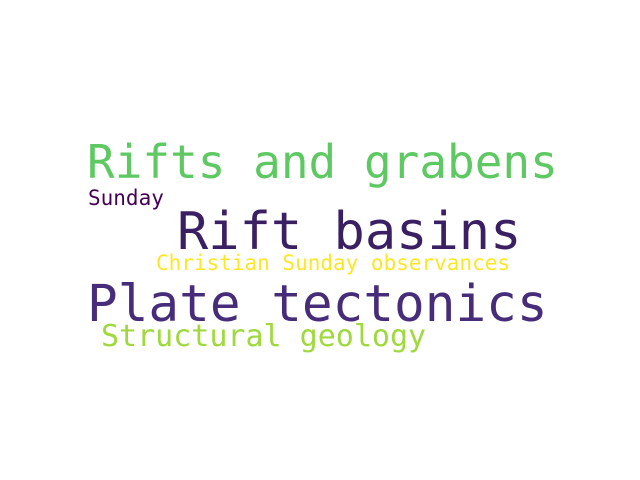 The width and height of the screenshot is (640, 480). I want to click on word-rift-basins: Rift basins, so click(349, 232).